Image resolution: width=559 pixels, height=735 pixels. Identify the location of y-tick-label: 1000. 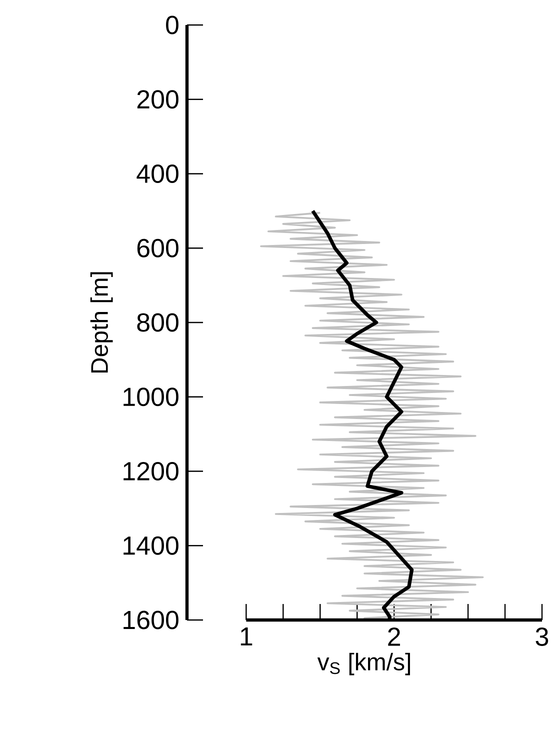
(151, 397).